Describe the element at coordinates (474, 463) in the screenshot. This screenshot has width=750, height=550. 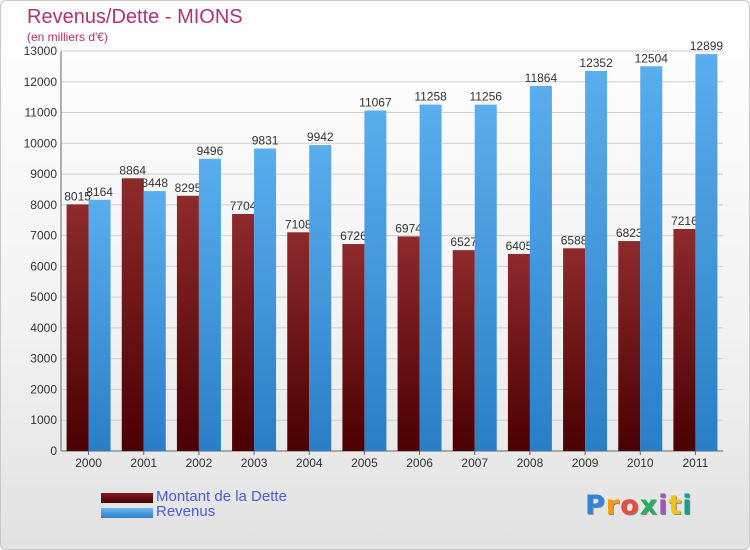
I see `x-tick-label: 2007` at that location.